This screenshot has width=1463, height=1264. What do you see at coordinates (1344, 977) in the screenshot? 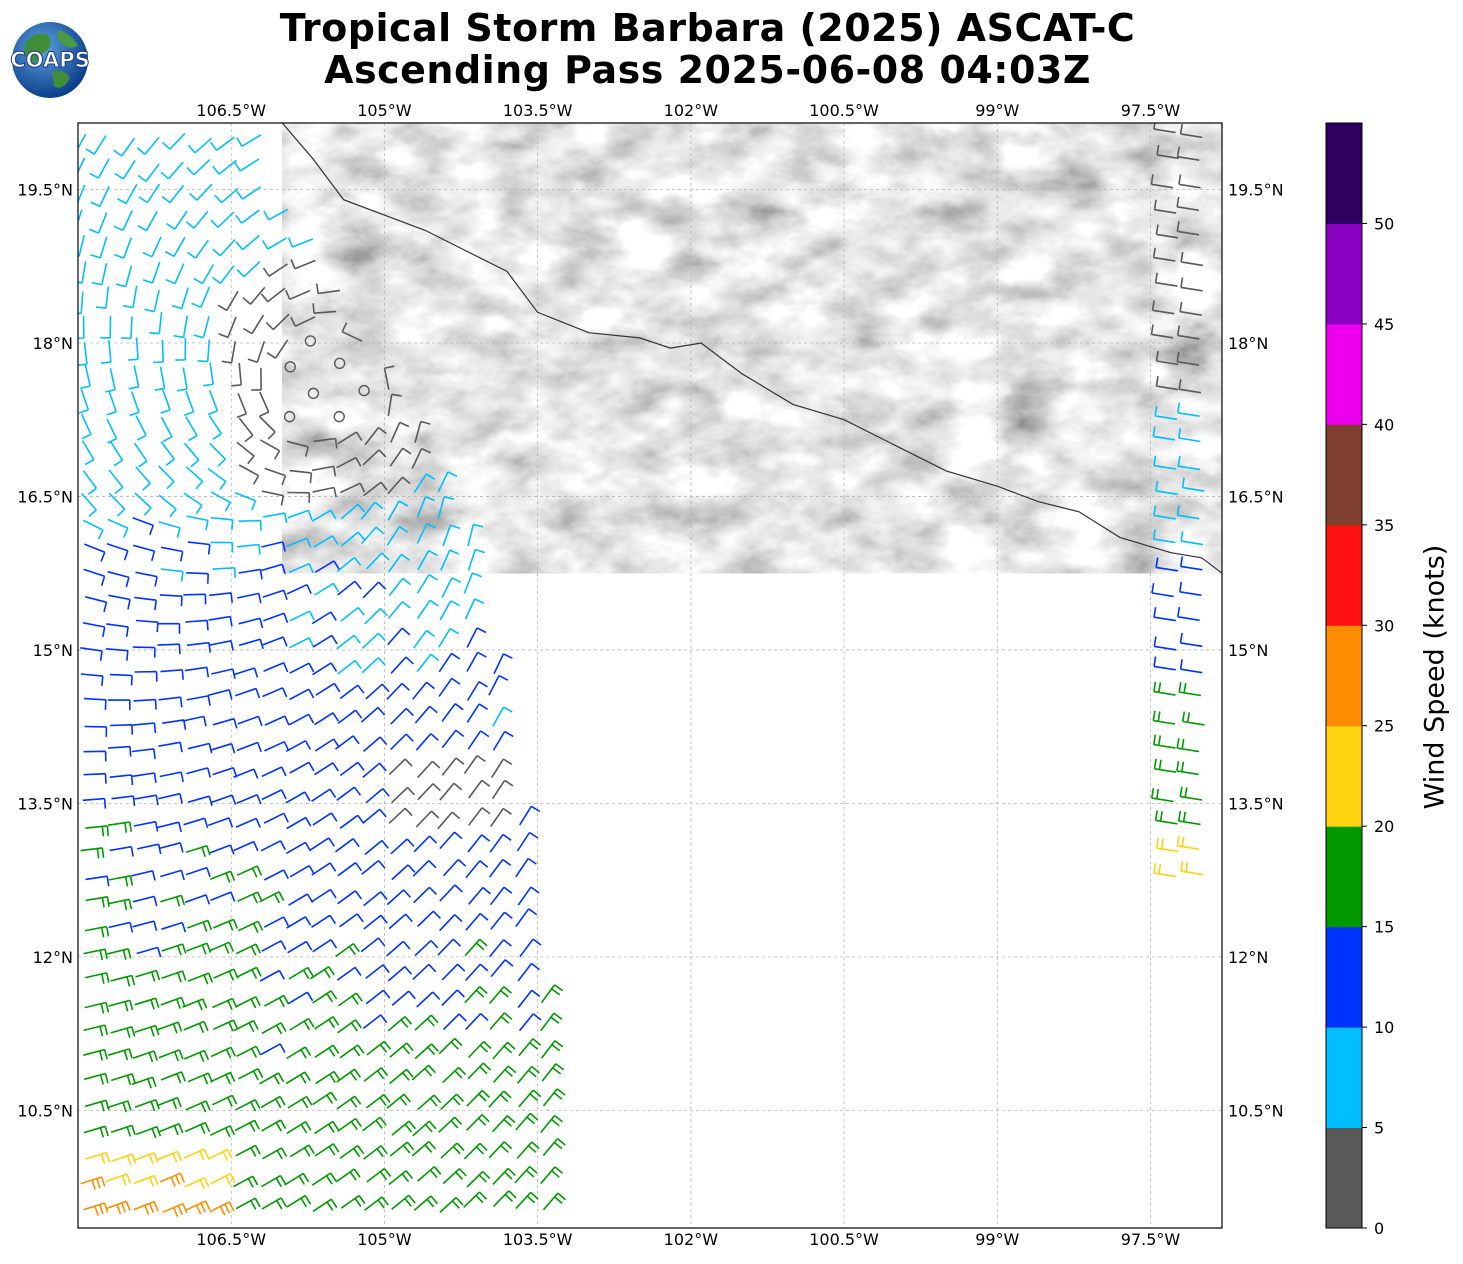
I see `colorbar-segment` at bounding box center [1344, 977].